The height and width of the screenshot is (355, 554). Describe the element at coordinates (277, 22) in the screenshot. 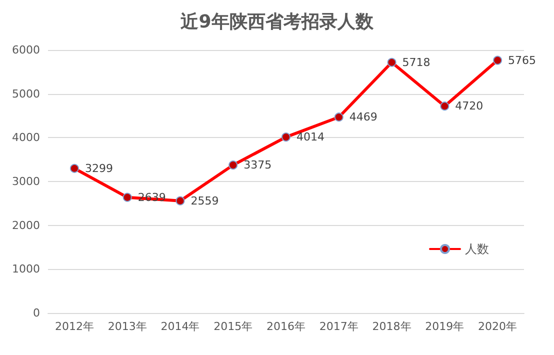

I see `chart-title: 近9年陕西省考招录人数` at that location.